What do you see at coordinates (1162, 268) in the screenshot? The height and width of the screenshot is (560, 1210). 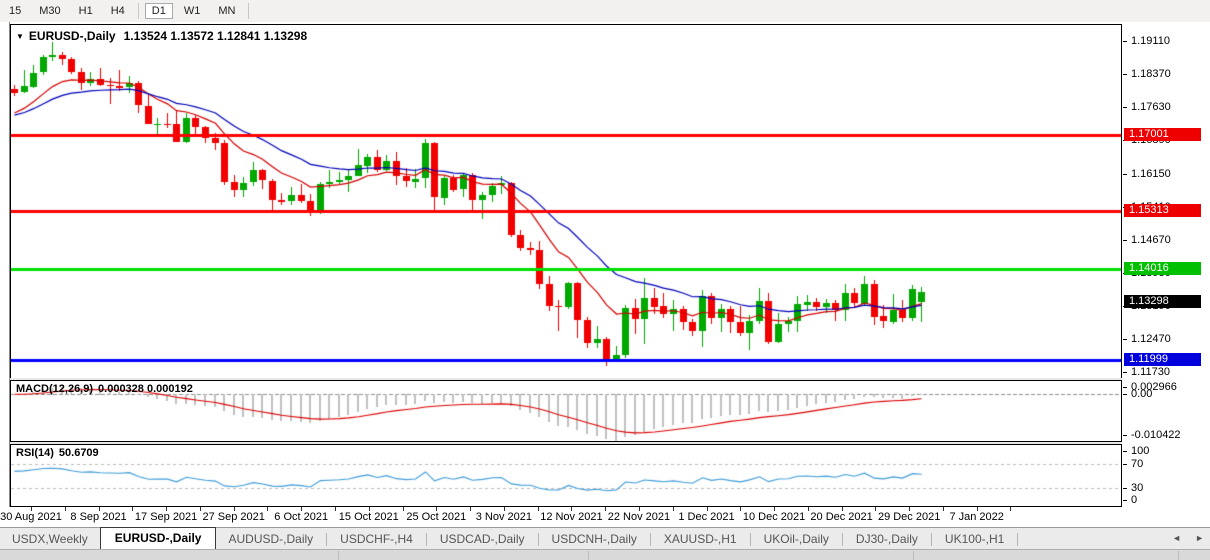 I see `price-level-badge: 1.14016` at bounding box center [1162, 268].